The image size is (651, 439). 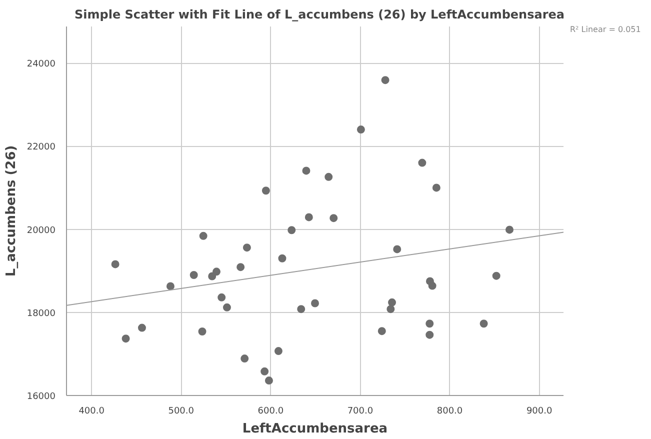 What do you see at coordinates (41, 231) in the screenshot?
I see `y-tick-label: 20000` at bounding box center [41, 231].